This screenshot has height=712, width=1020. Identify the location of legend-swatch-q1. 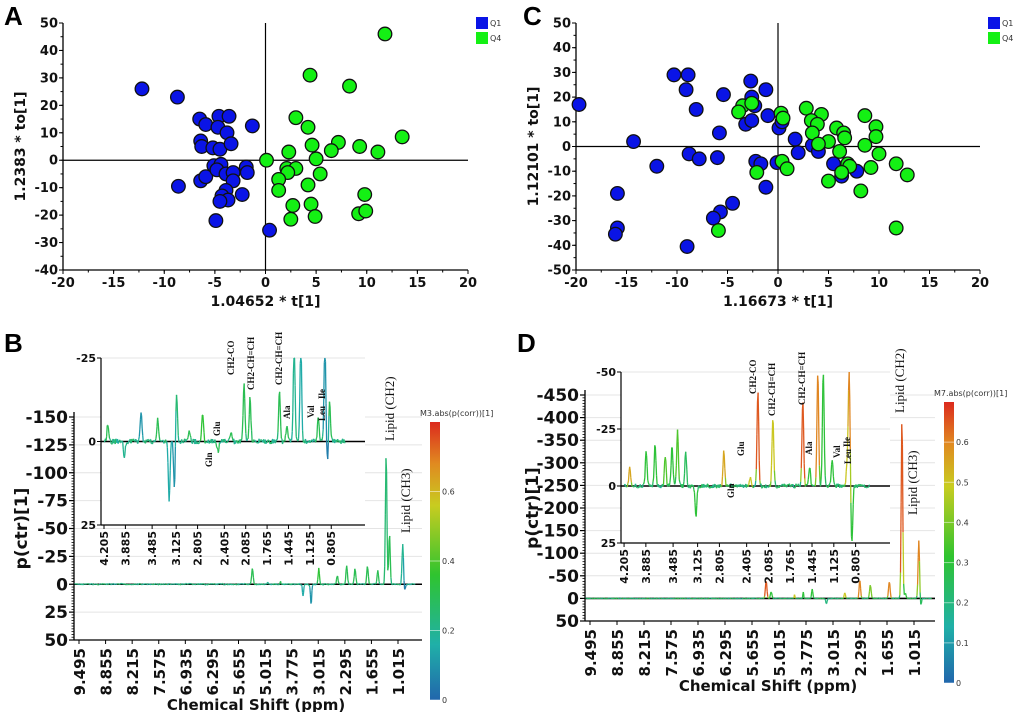
(994, 23).